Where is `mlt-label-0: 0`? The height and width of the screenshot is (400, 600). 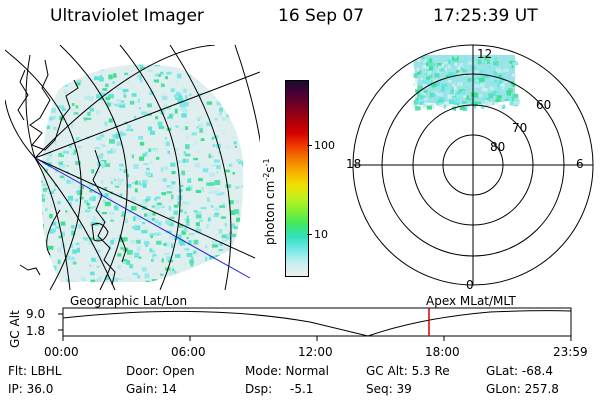
mlt-label-0: 0 is located at coordinates (470, 285).